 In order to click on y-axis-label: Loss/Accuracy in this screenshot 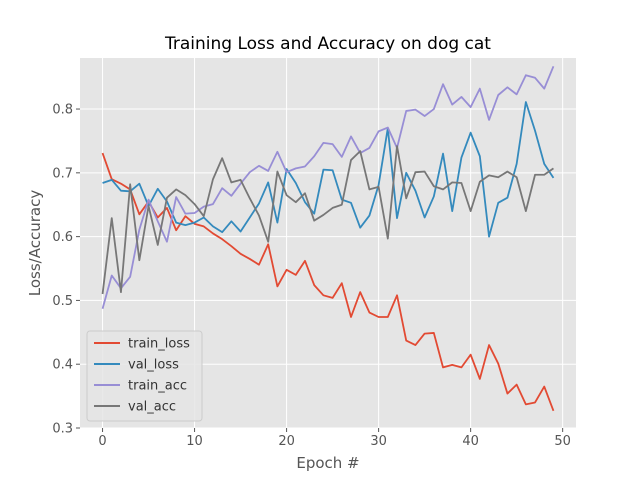, I will do `click(35, 243)`.